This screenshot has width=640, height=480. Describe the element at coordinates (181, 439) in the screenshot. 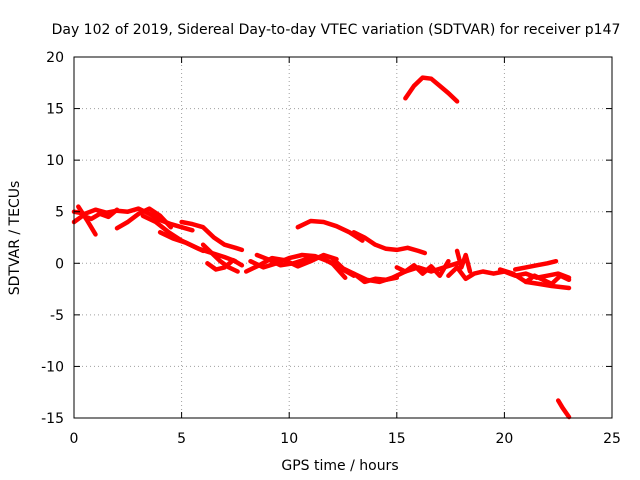

I see `x-tick-label: 5` at that location.